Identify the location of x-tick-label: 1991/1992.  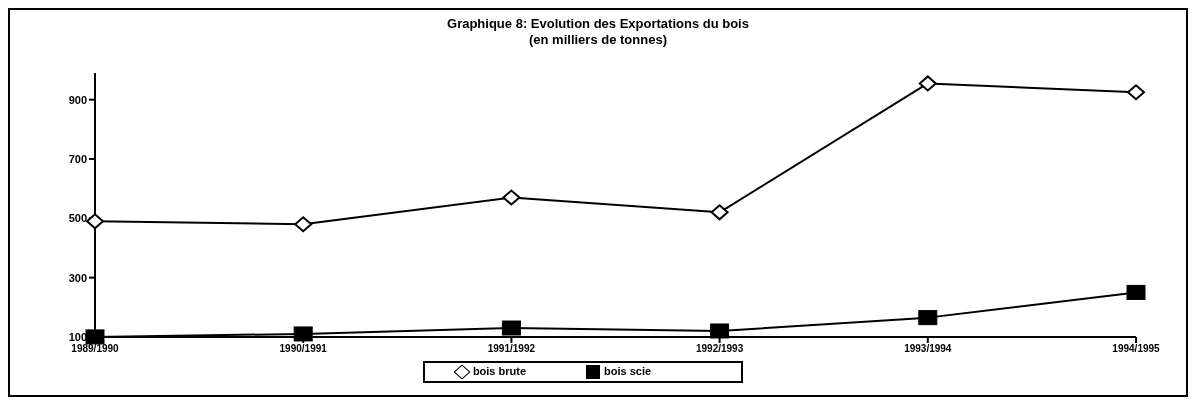
(511, 349).